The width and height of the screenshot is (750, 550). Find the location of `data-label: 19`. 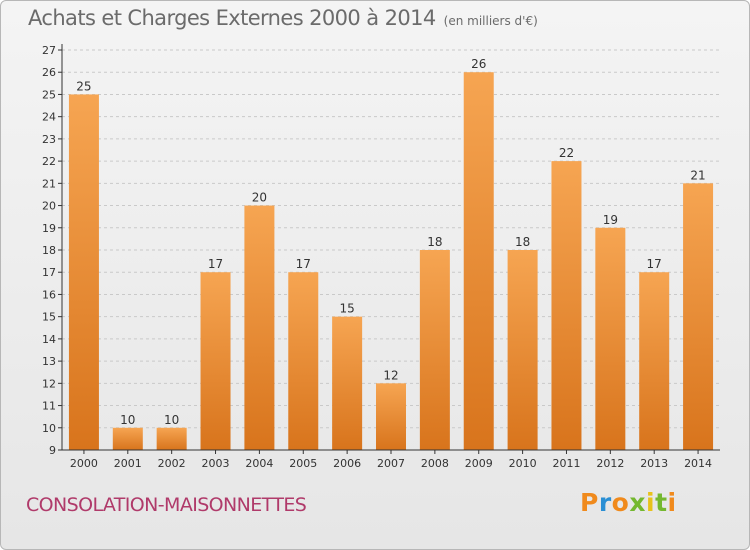

data-label: 19 is located at coordinates (610, 220).